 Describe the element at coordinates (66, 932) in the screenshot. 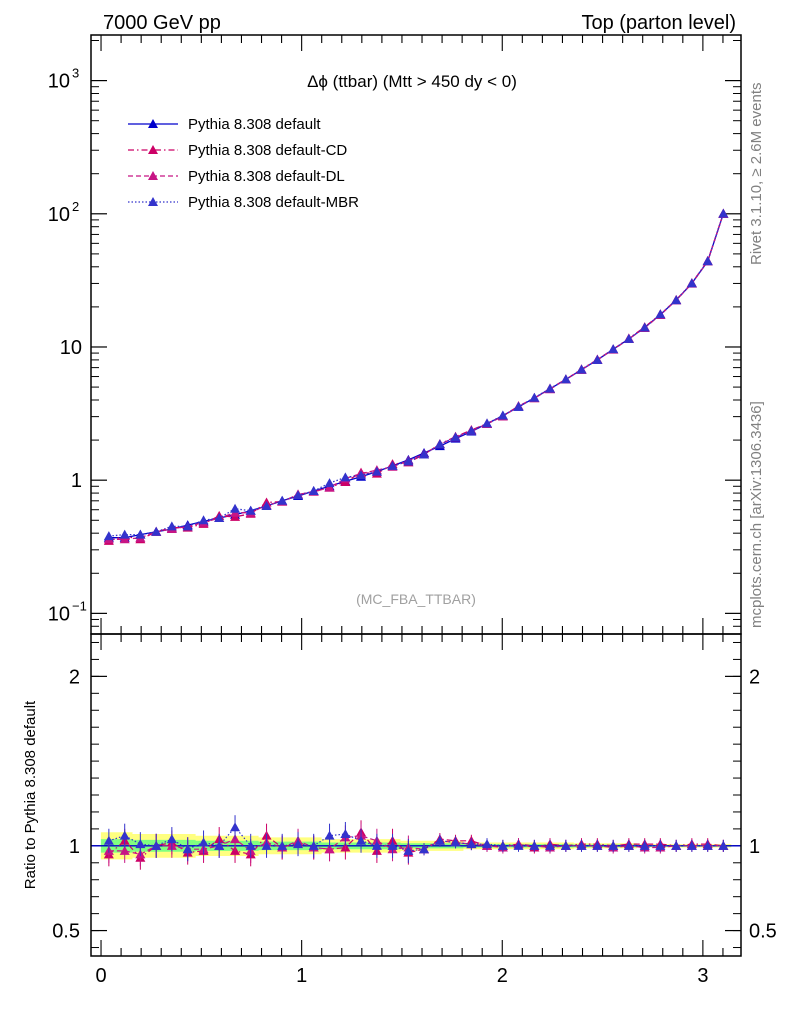

I see `ratio-y-tick-label: 0.5` at that location.